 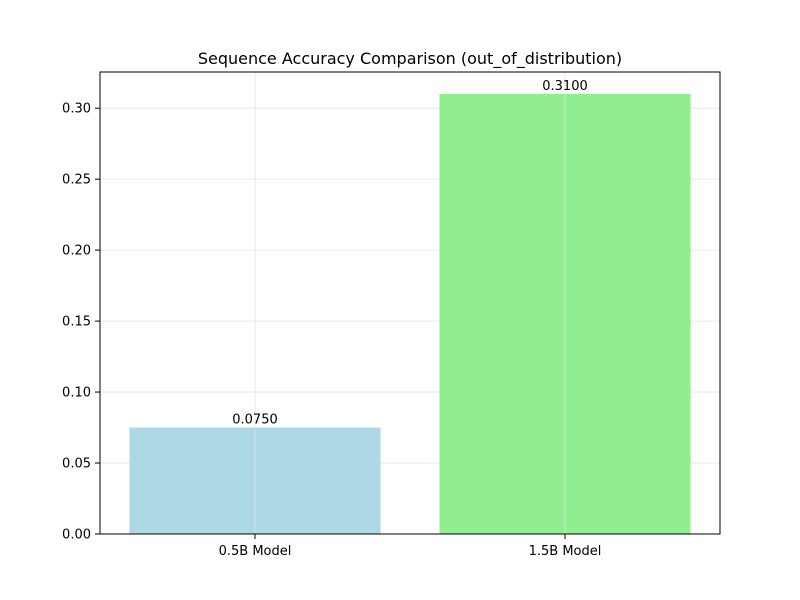 What do you see at coordinates (255, 551) in the screenshot?
I see `x-tick-label: 0.5B Model` at bounding box center [255, 551].